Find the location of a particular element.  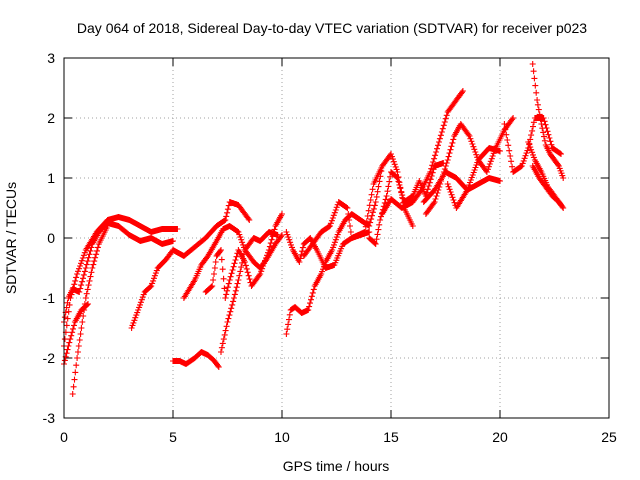

x-tick-label: 15 is located at coordinates (391, 437).